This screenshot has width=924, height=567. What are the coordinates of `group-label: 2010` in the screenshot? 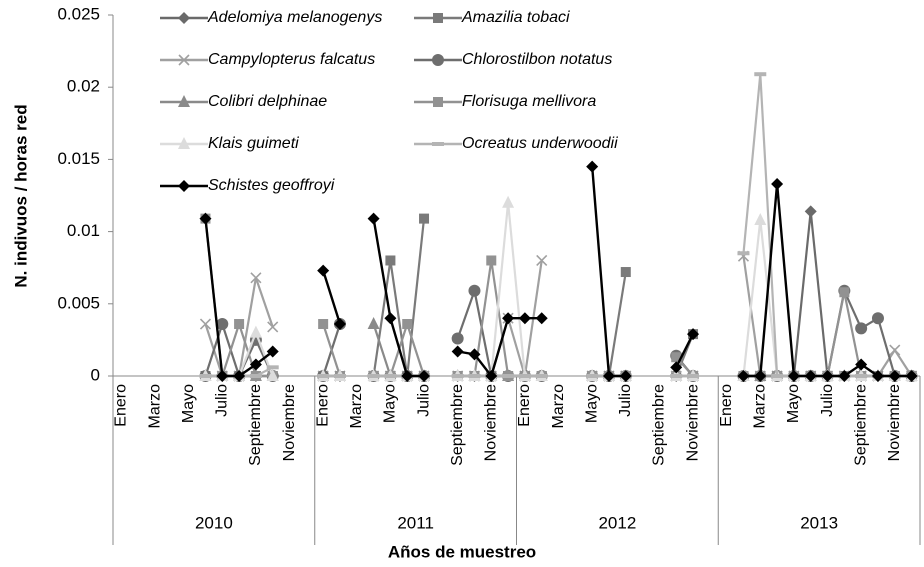 It's located at (214, 522).